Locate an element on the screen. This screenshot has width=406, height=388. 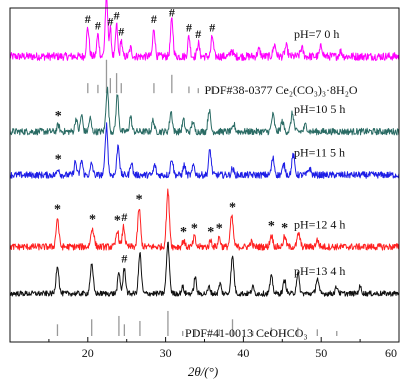
series-label: pH=11 5 h is located at coordinates (319, 153).